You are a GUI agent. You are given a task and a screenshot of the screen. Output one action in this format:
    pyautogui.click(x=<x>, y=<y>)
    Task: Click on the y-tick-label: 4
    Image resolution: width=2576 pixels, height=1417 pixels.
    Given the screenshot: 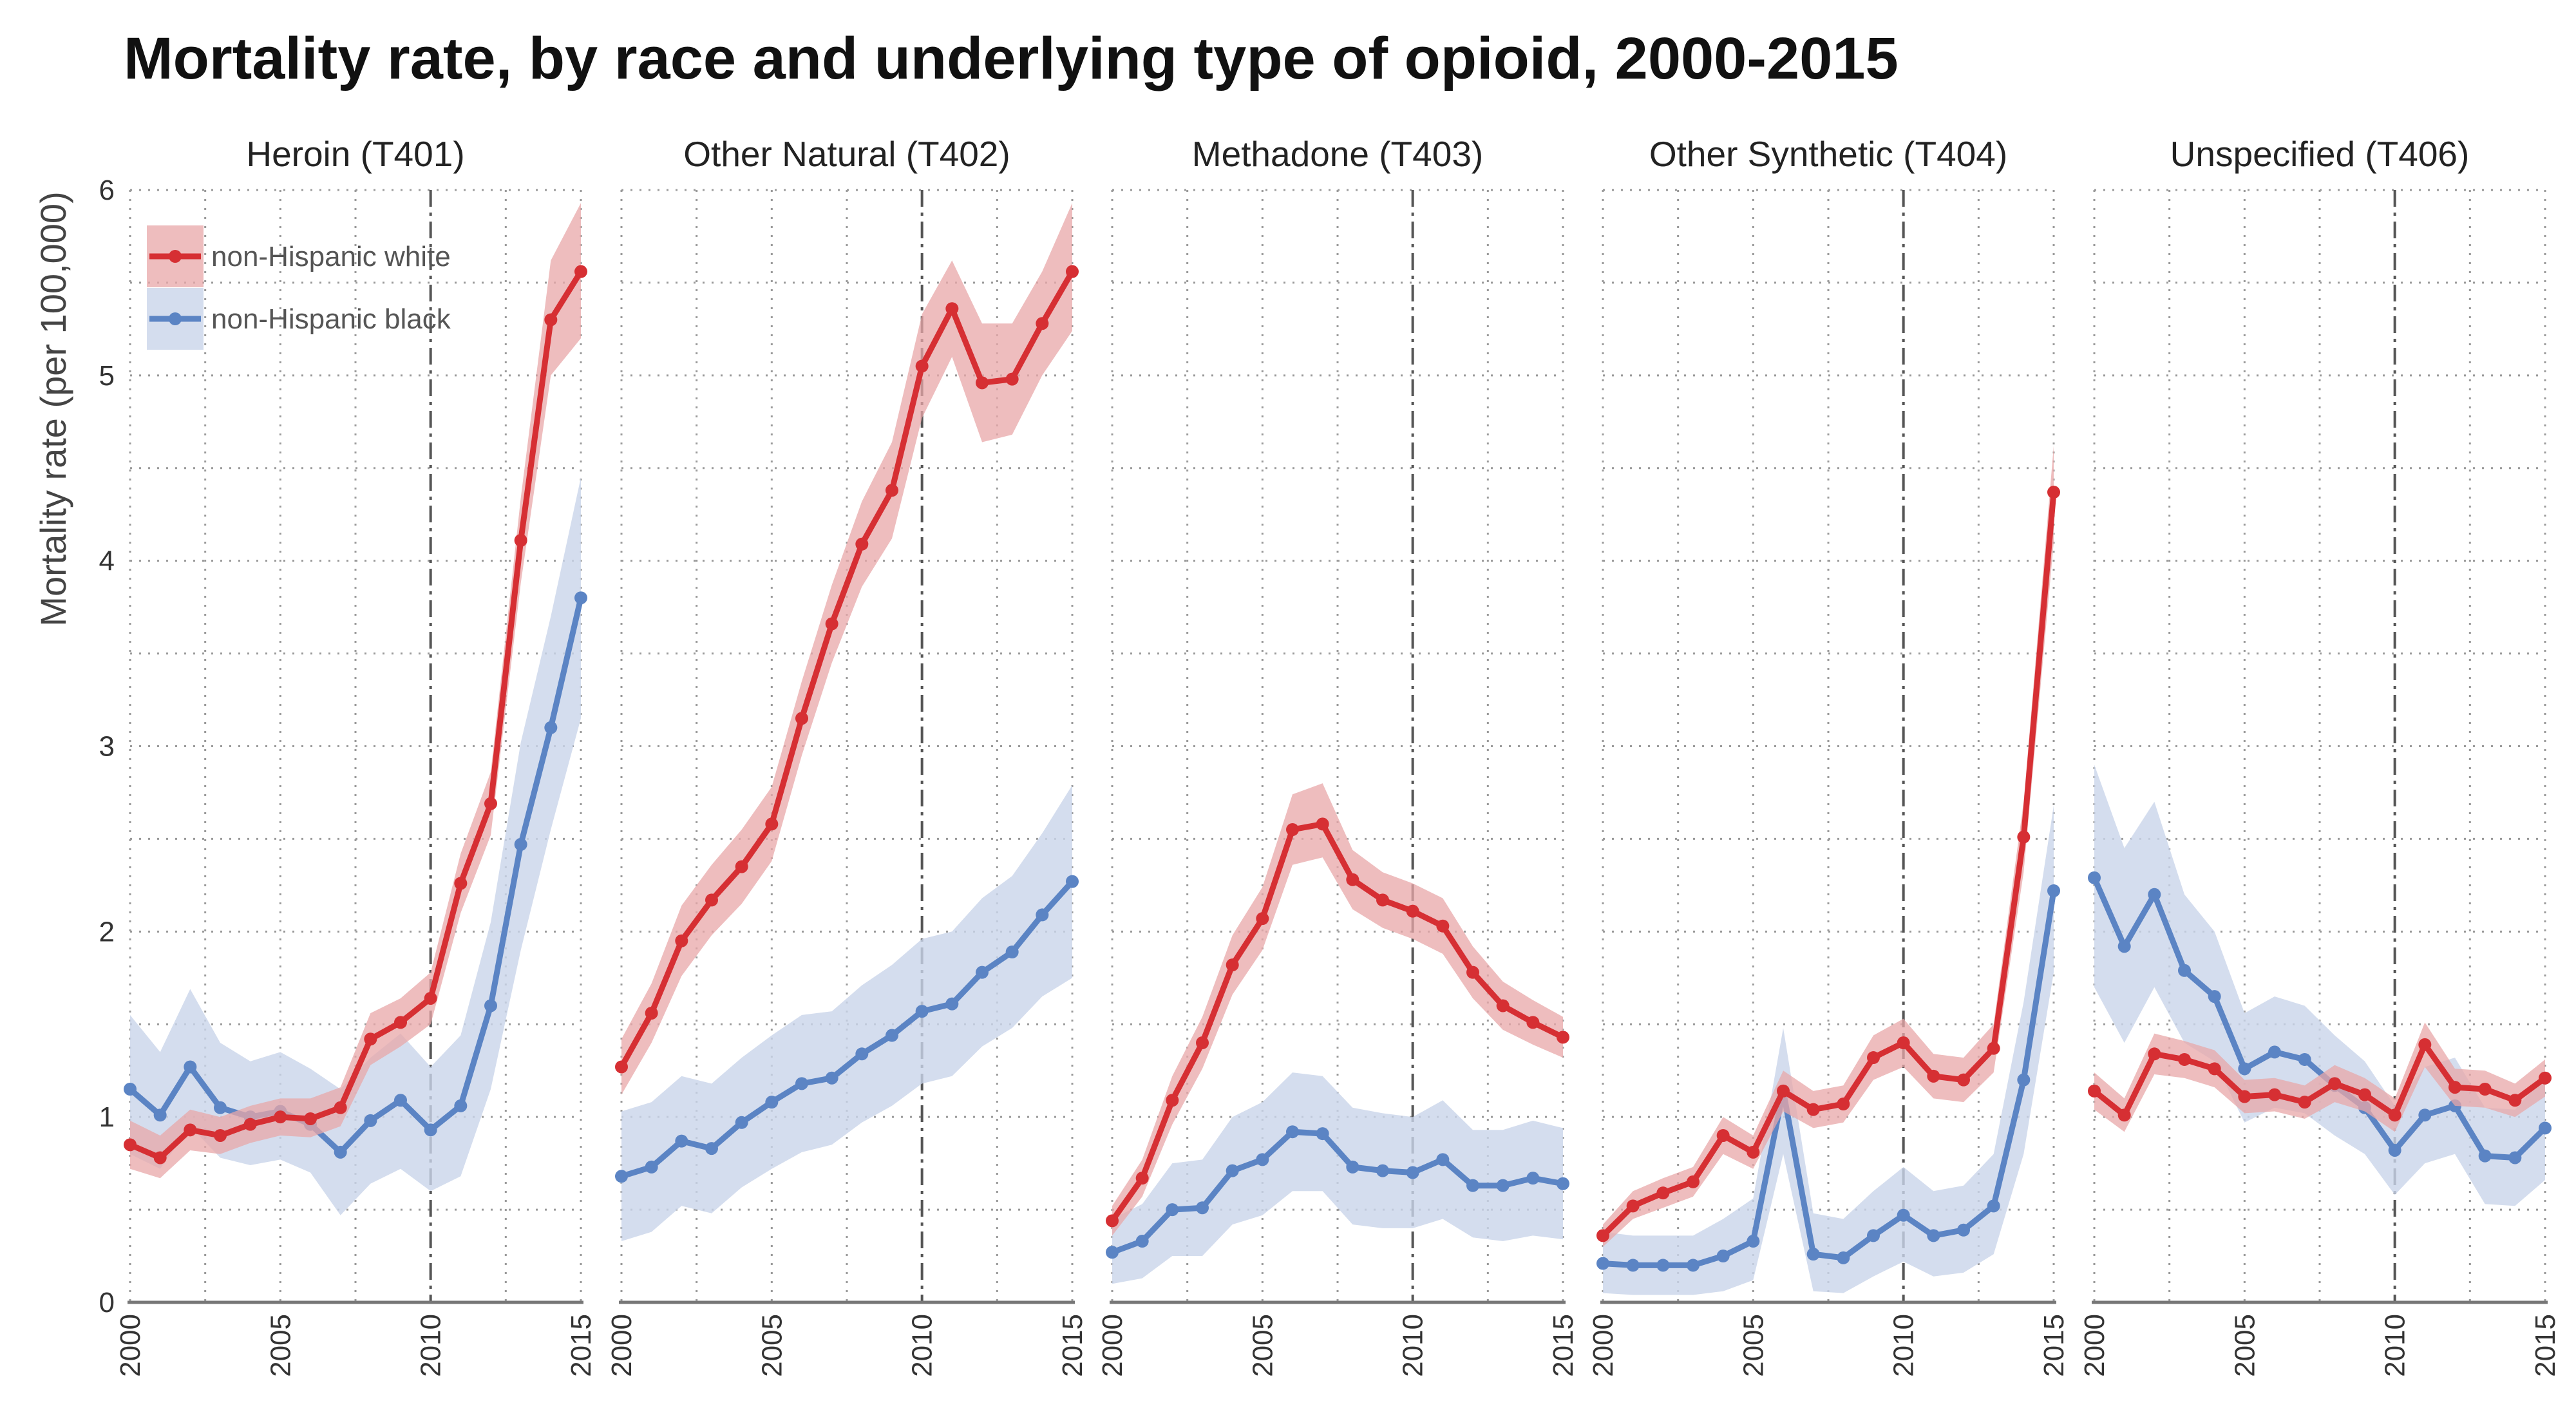 What is the action you would take?
    pyautogui.click(x=107, y=561)
    